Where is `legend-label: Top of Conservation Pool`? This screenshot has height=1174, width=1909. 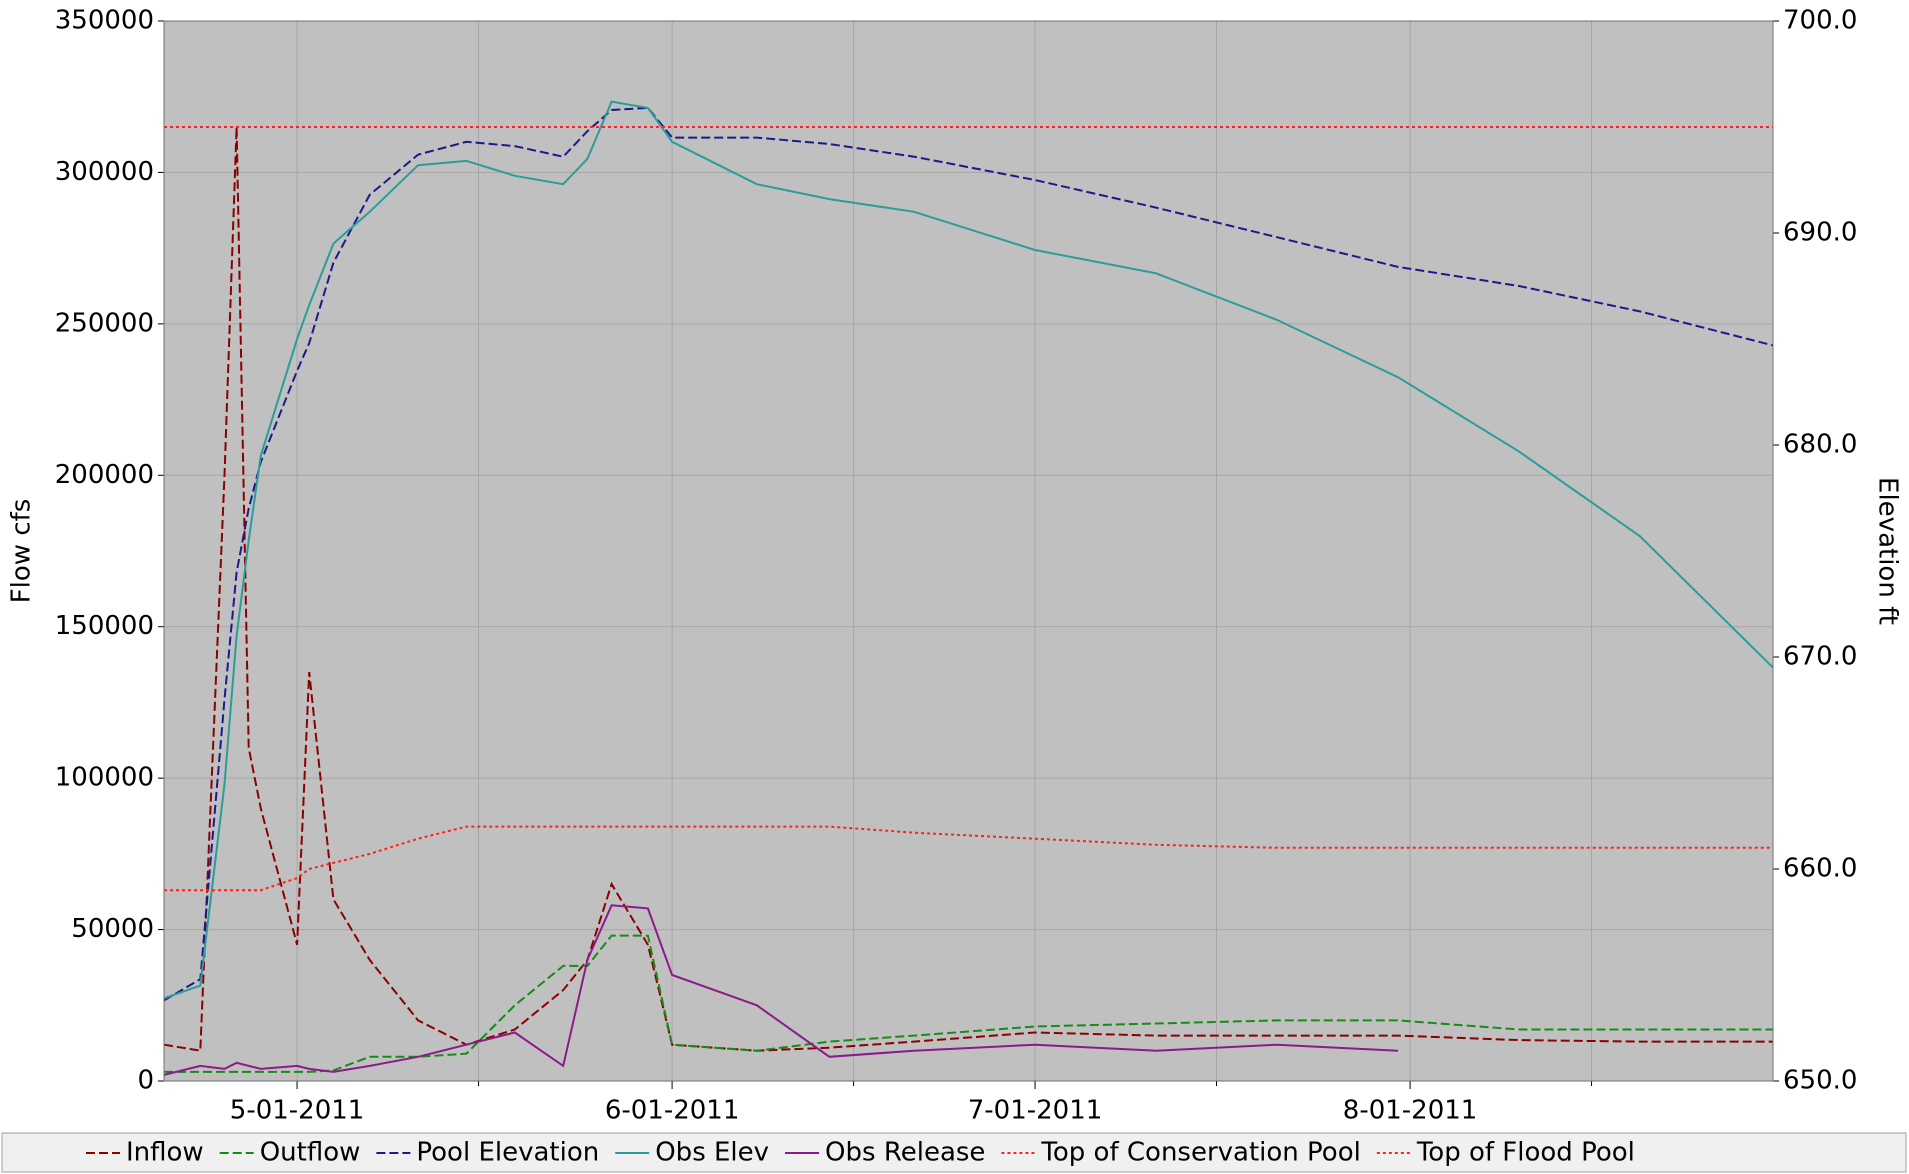
legend-label: Top of Conservation Pool is located at coordinates (1200, 1153).